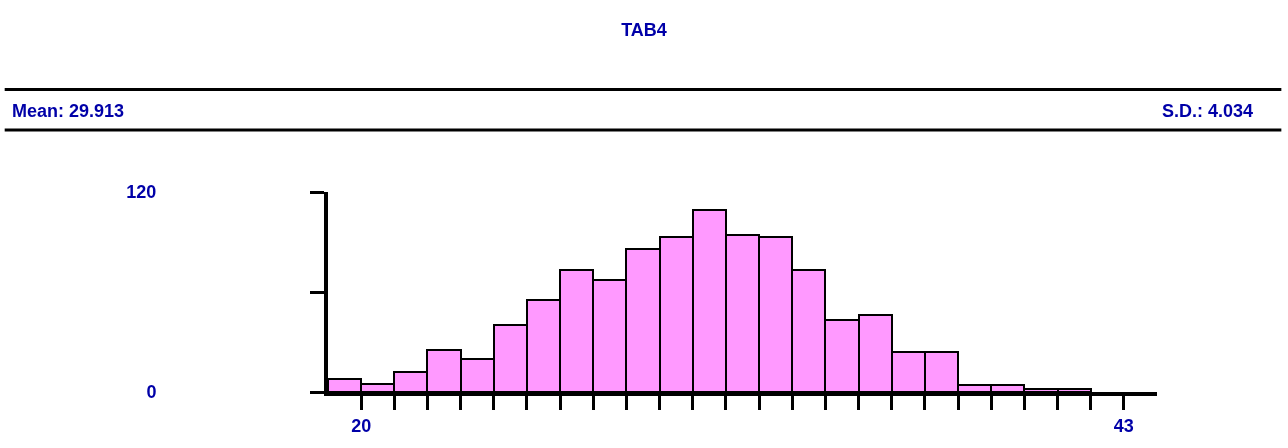 This screenshot has height=448, width=1288. What do you see at coordinates (141, 192) in the screenshot?
I see `y-tick-label: 120` at bounding box center [141, 192].